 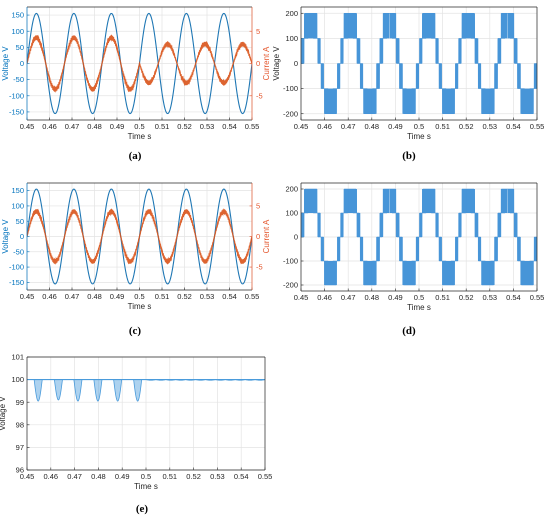 I want to click on series-inverter-voltage, so click(x=419, y=63).